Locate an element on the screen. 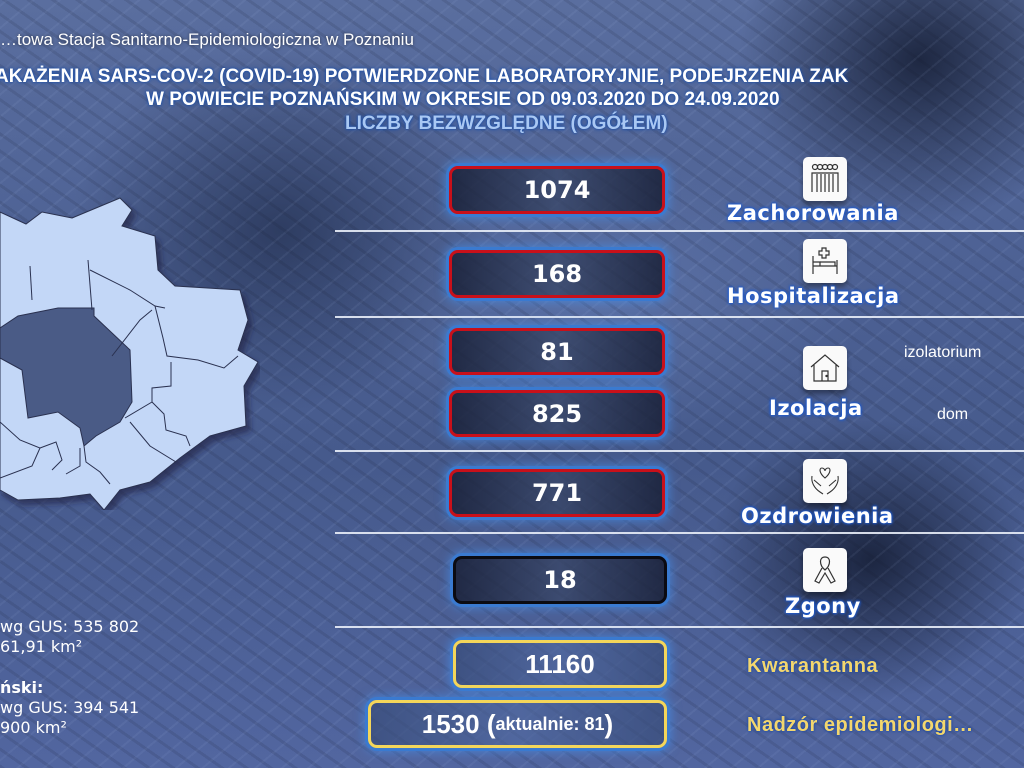 This screenshot has height=768, width=1024. hospital-bed-icon is located at coordinates (825, 261).